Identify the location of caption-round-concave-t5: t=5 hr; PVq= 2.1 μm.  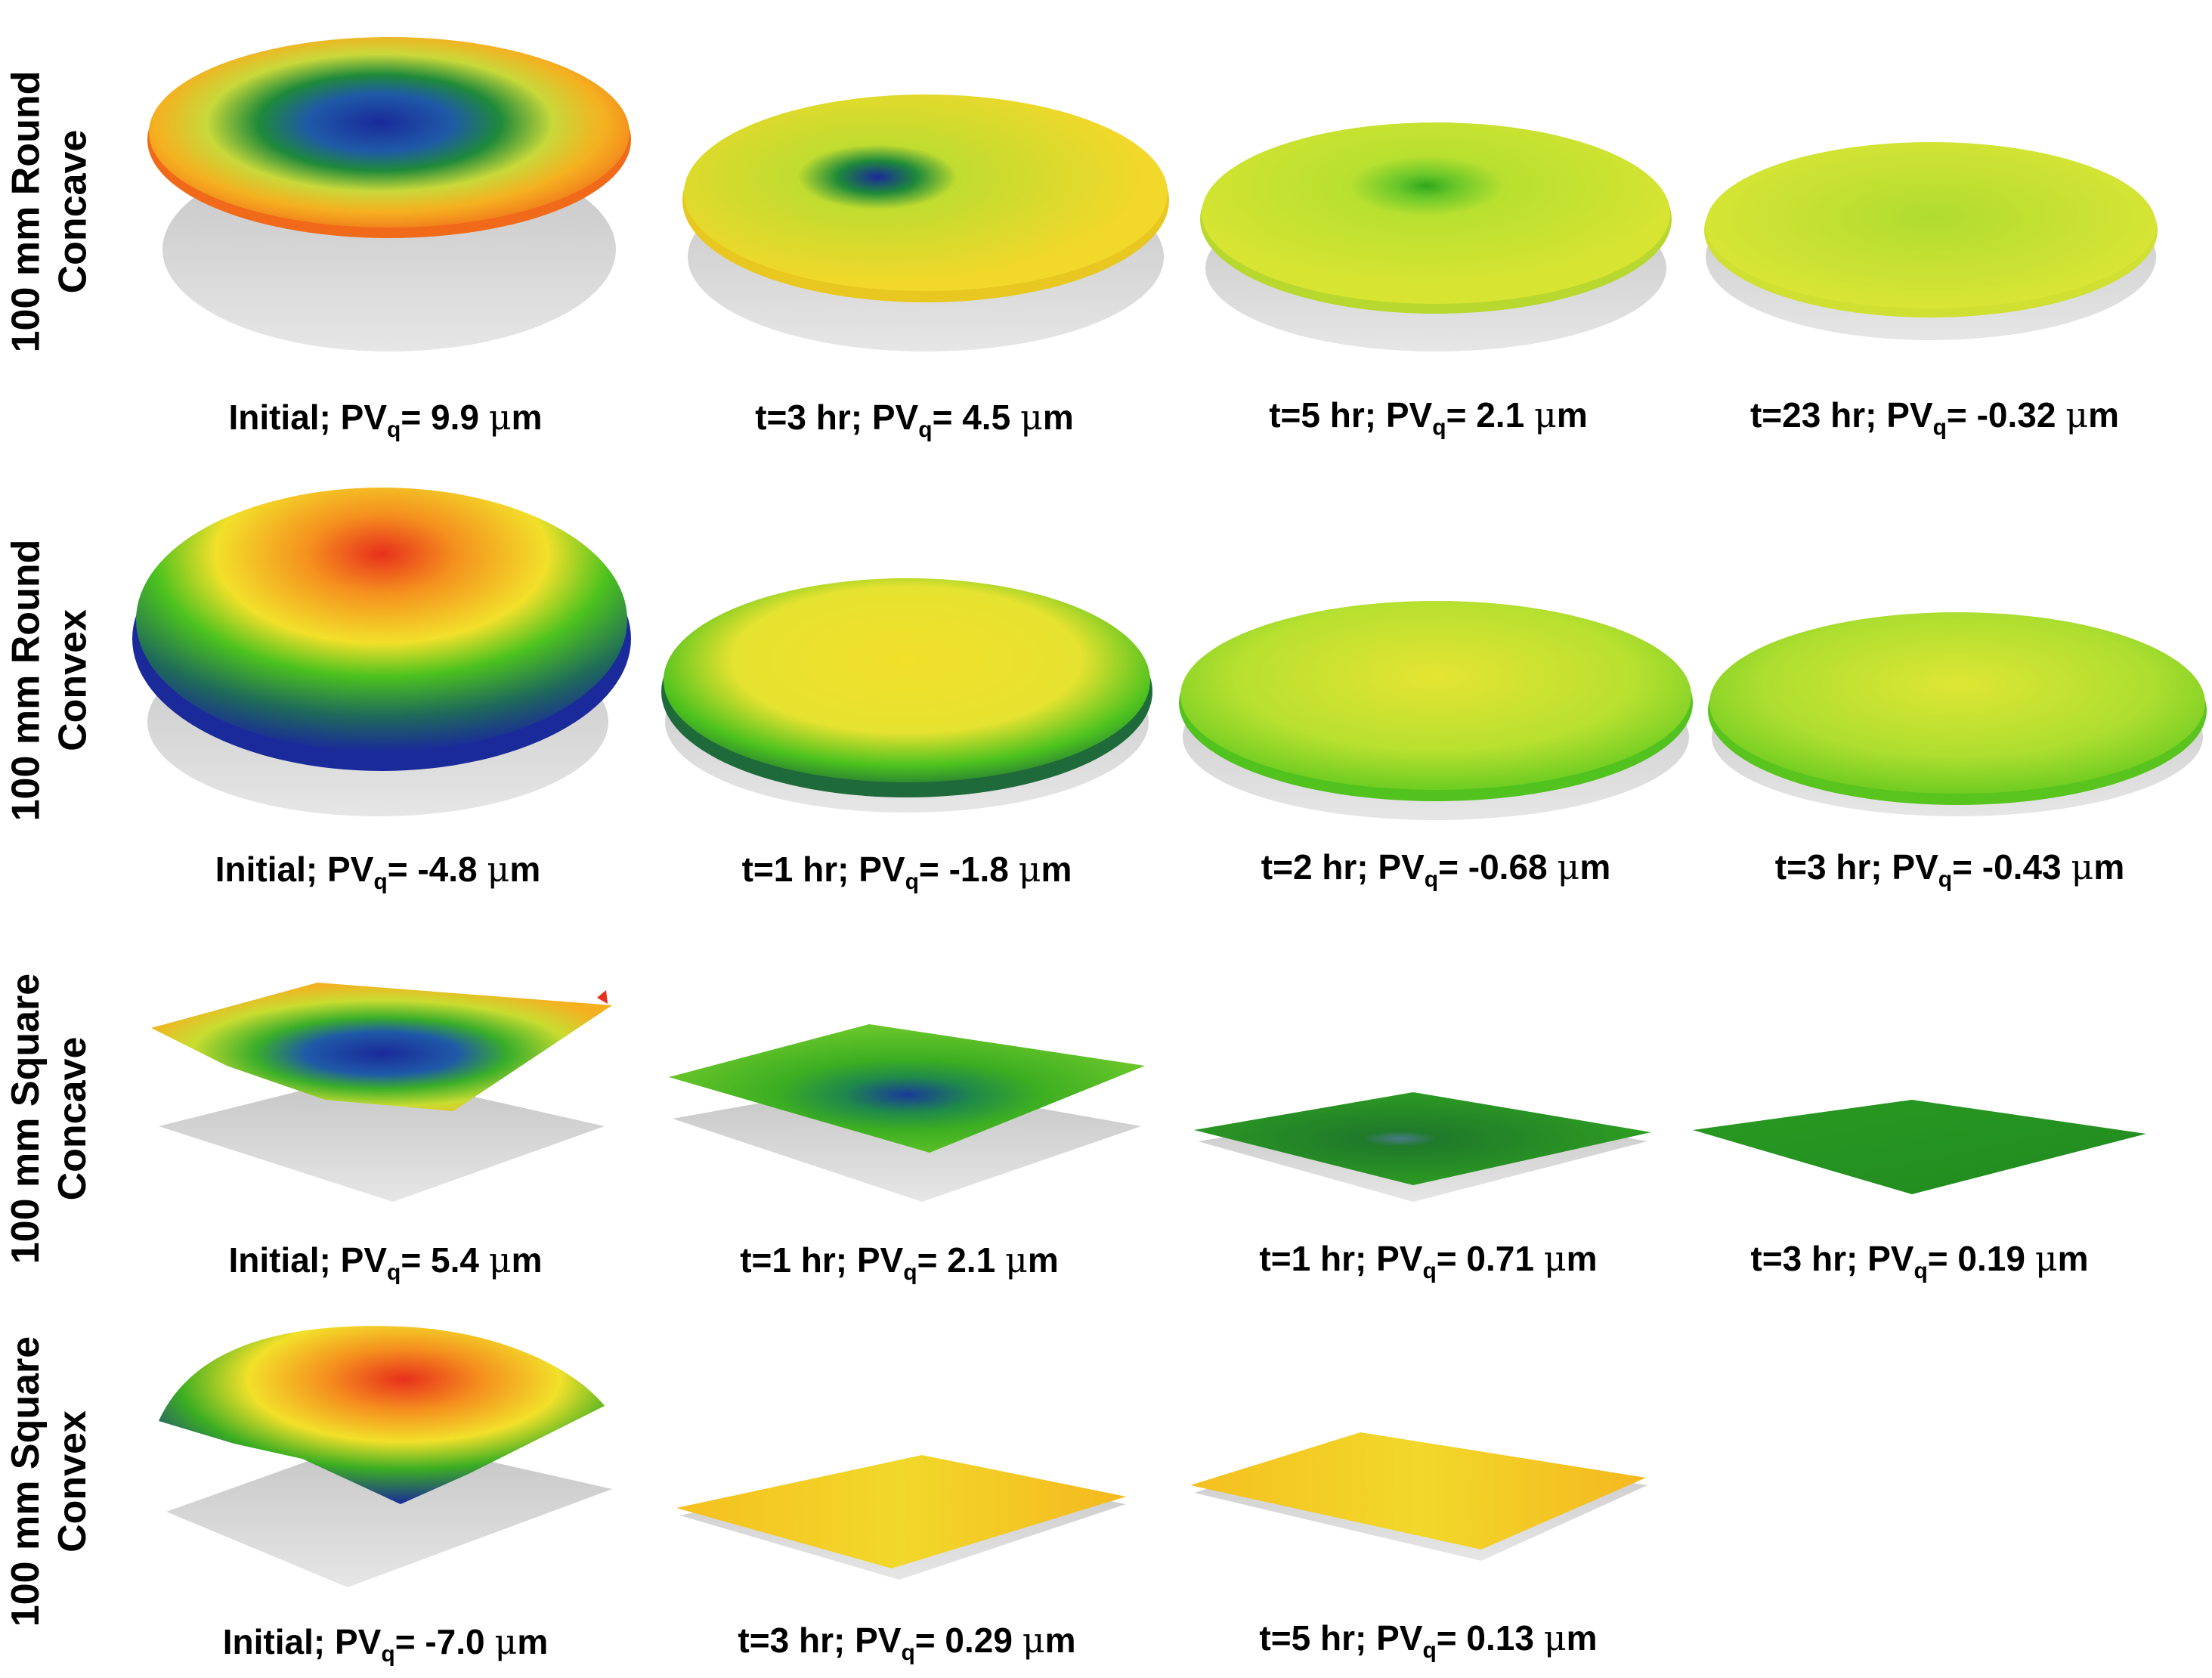
(1428, 418).